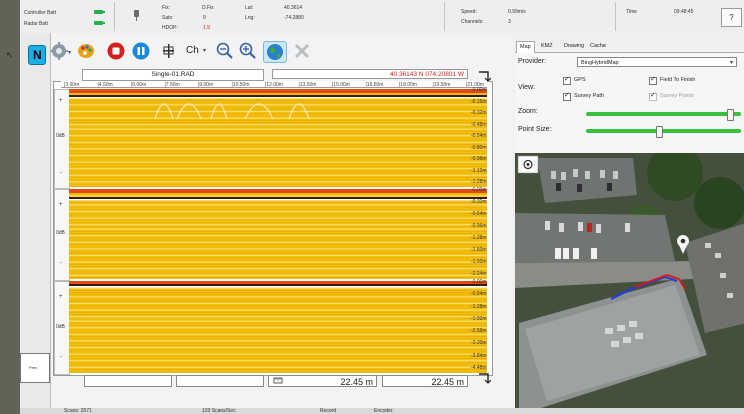 The image size is (744, 414). What do you see at coordinates (35, 368) in the screenshot?
I see `preview-box: Prev` at bounding box center [35, 368].